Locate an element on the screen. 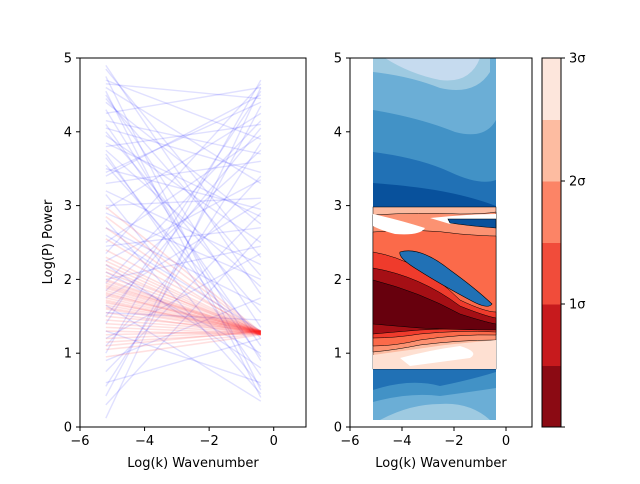  right-x-tick-label: −2 is located at coordinates (453, 441).